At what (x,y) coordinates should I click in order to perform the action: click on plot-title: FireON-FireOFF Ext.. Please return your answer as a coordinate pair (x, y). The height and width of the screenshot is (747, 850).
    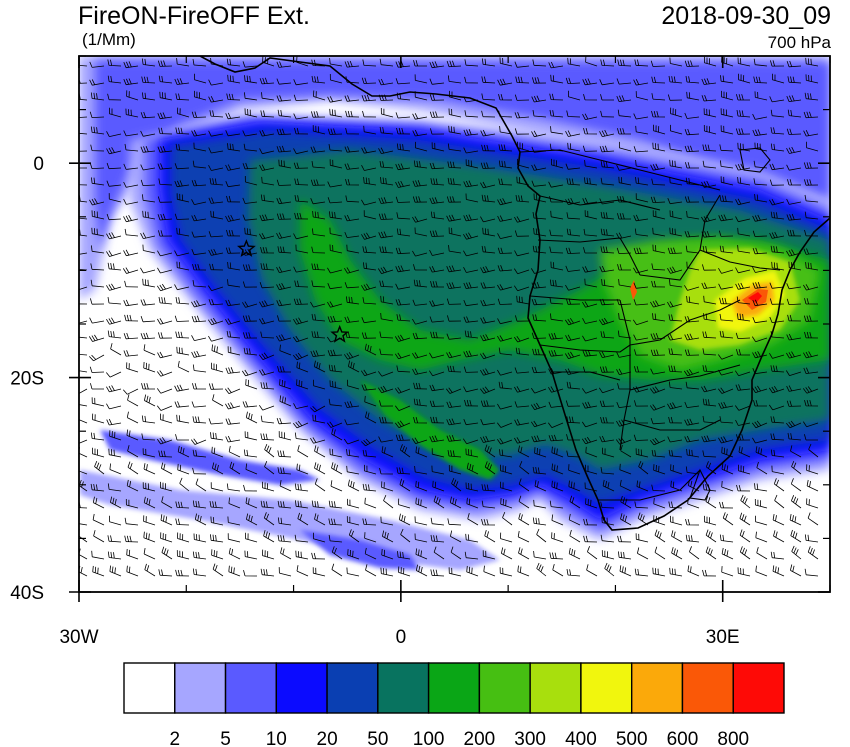
    Looking at the image, I should click on (194, 16).